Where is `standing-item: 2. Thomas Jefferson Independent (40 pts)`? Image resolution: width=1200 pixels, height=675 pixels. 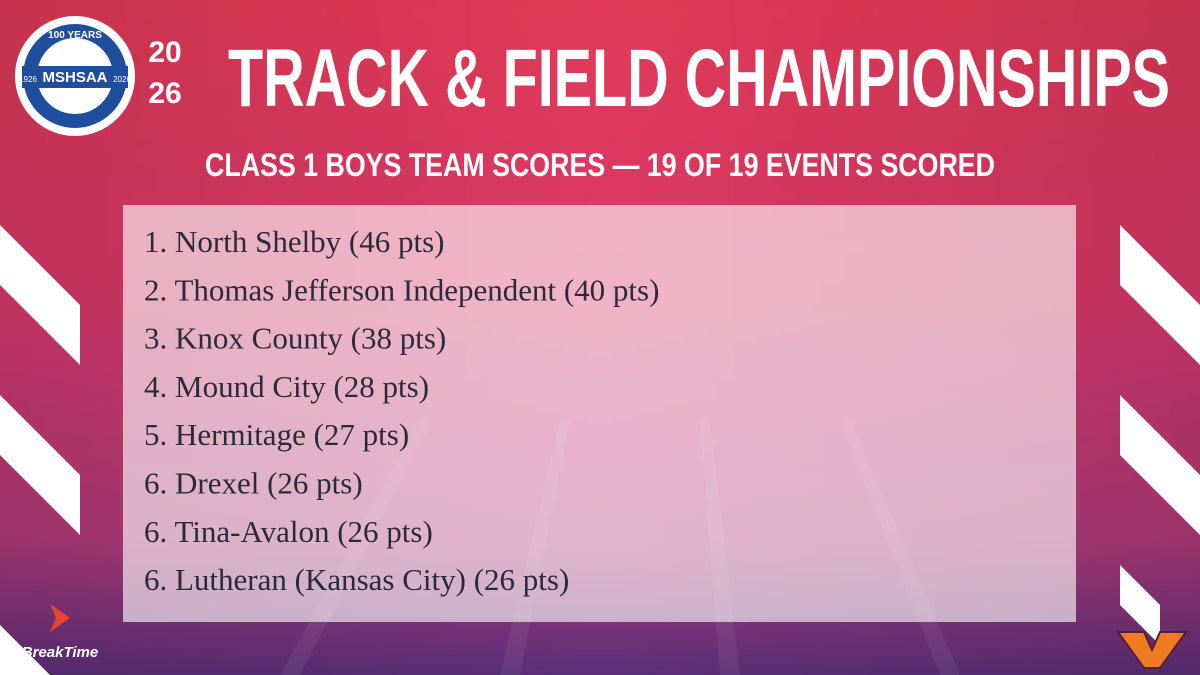 standing-item: 2. Thomas Jefferson Independent (40 pts) is located at coordinates (401, 289).